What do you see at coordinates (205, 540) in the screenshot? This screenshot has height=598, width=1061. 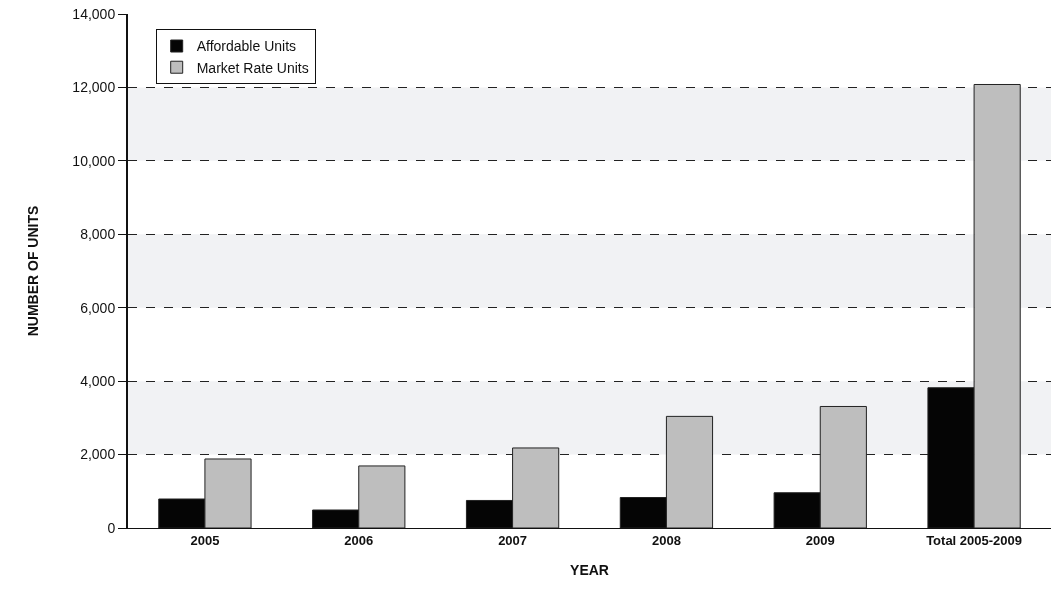 I see `x-tick-label: 2005` at bounding box center [205, 540].